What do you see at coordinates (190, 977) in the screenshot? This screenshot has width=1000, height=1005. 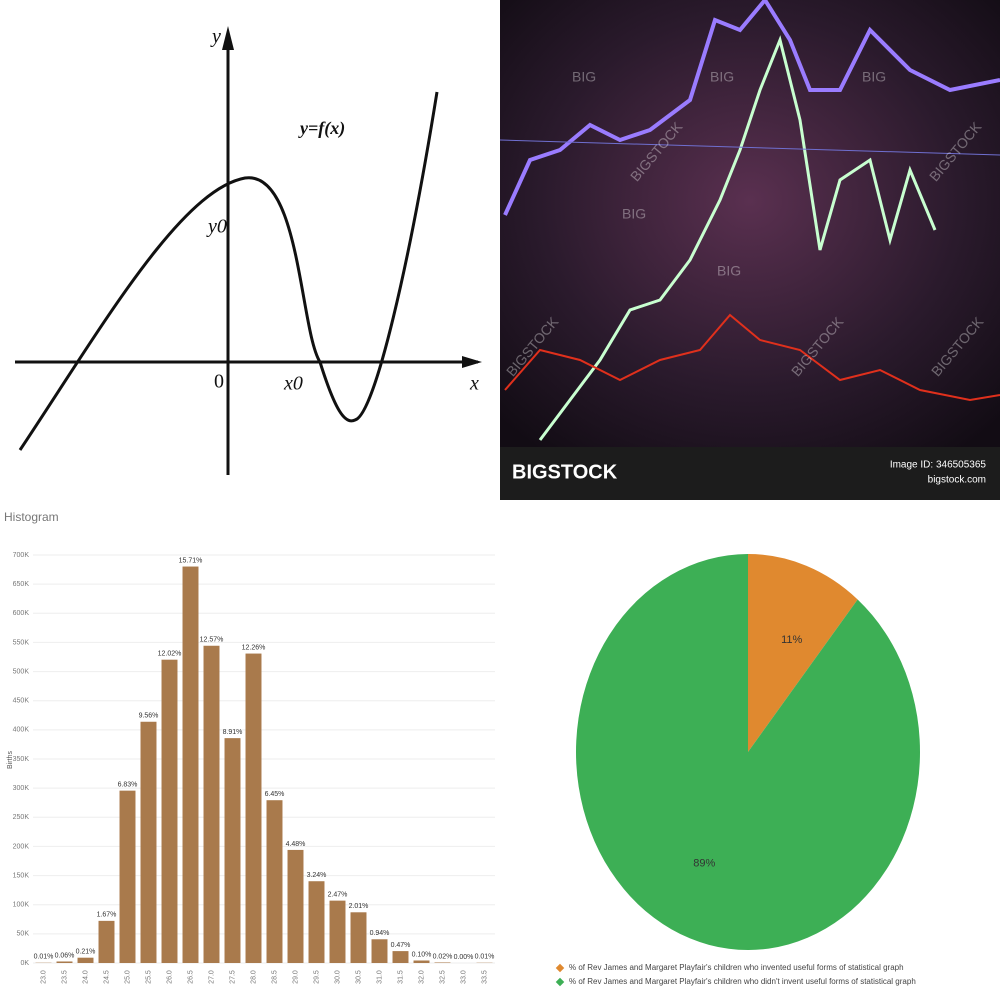 I see `x-tick-label: 26.5` at bounding box center [190, 977].